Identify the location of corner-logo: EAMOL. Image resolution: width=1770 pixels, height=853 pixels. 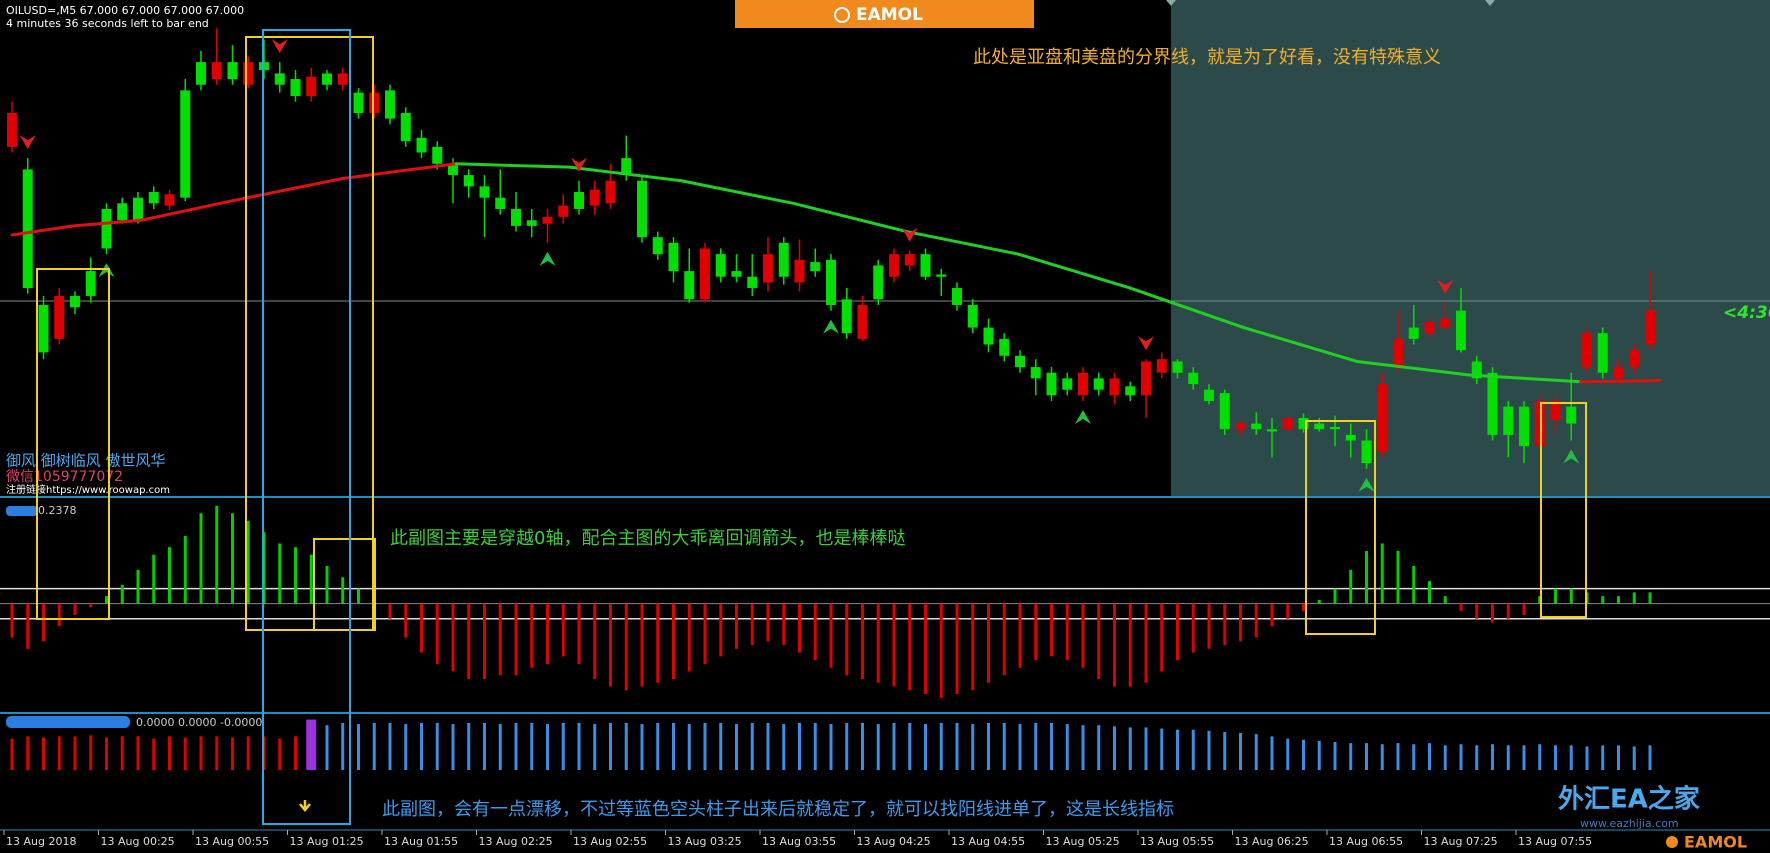
(1715, 842).